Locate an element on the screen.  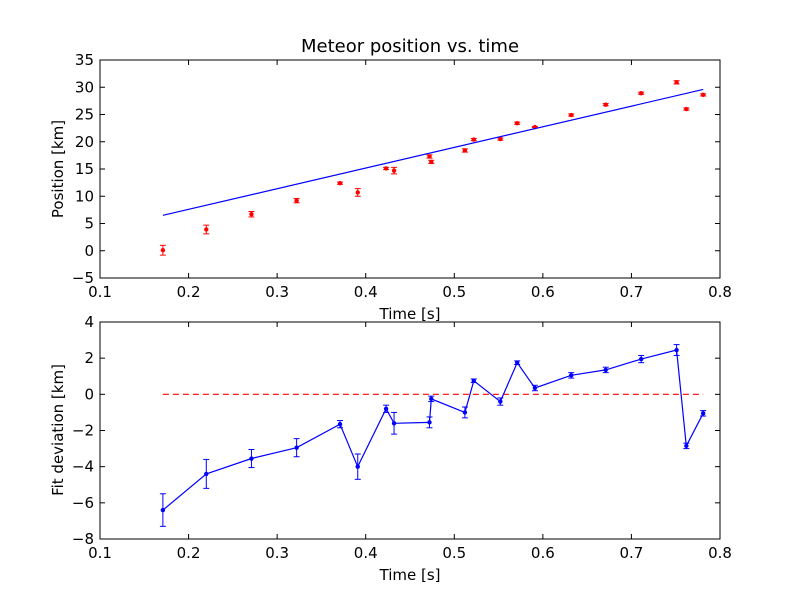
y-tick-label: 15 is located at coordinates (84, 169).